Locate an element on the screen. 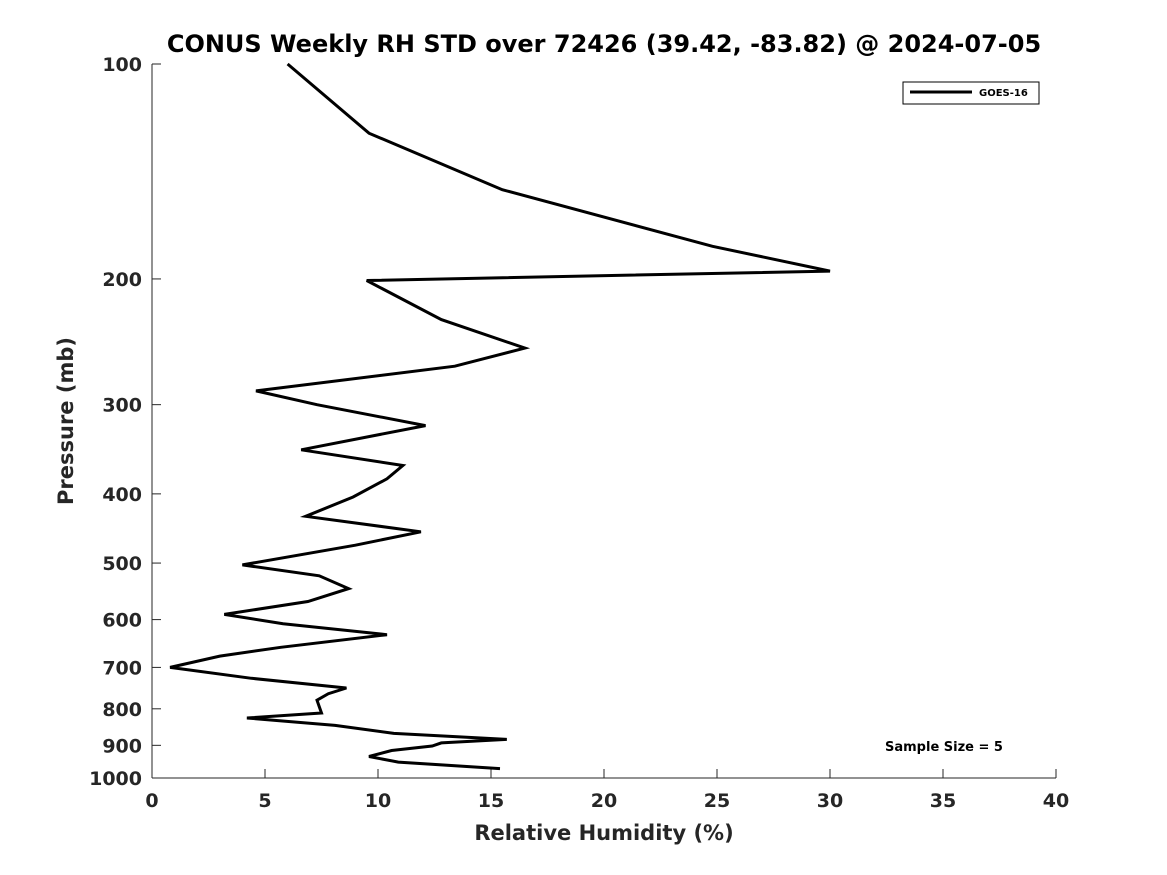 The width and height of the screenshot is (1167, 875). x-tick-label: 0 is located at coordinates (151, 801).